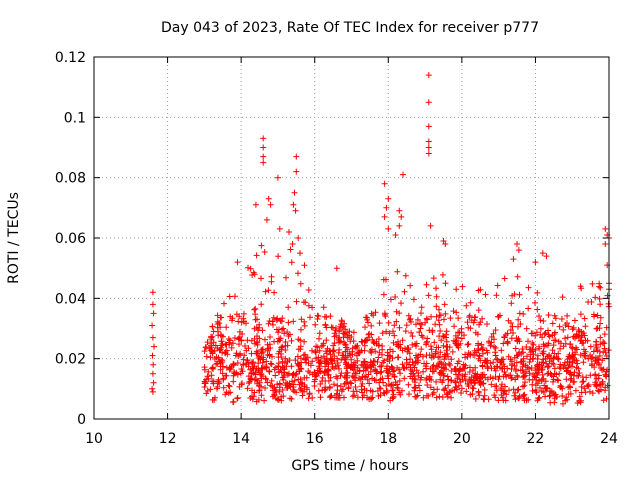 The image size is (640, 480). I want to click on y-tick-label: 0.1, so click(75, 118).